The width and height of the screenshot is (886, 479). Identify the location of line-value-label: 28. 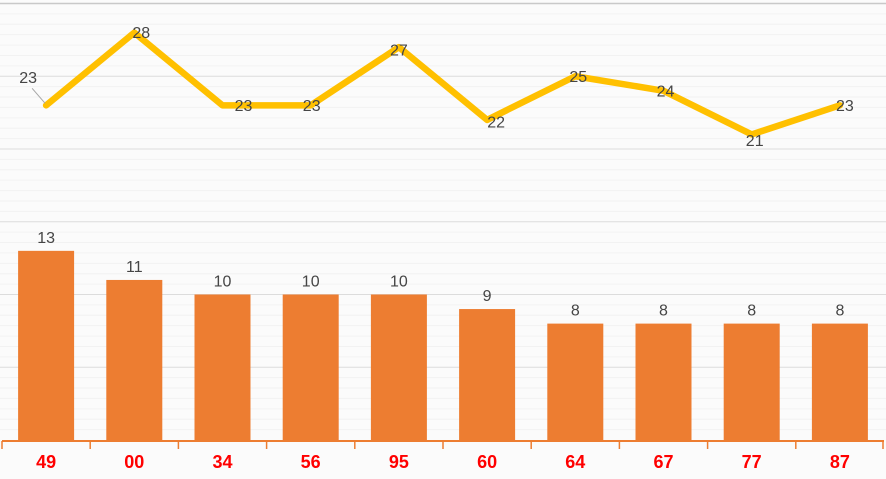
(141, 33).